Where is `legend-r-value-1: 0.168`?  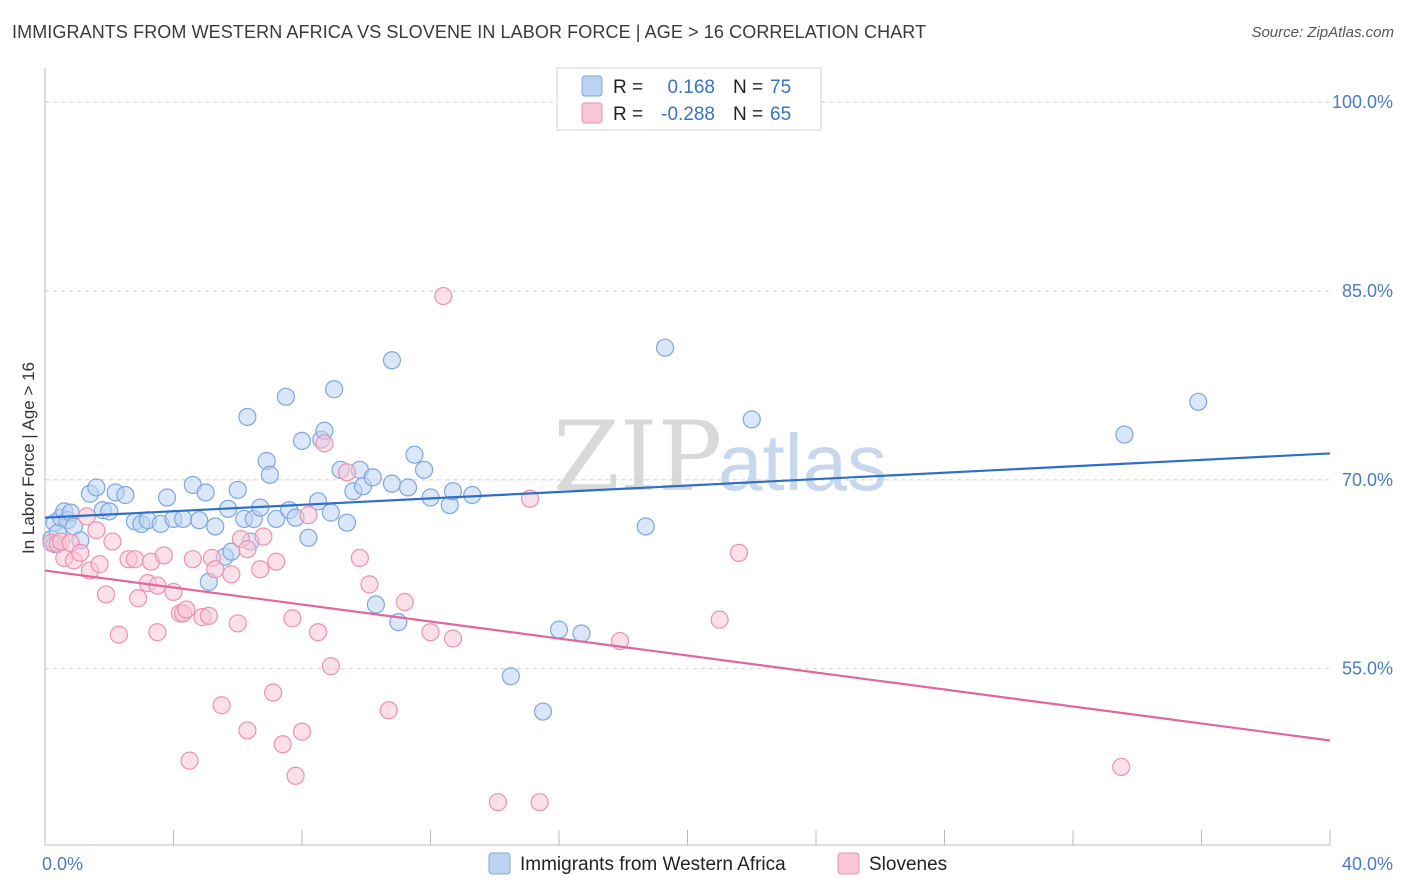
legend-r-value-1: 0.168 is located at coordinates (691, 87).